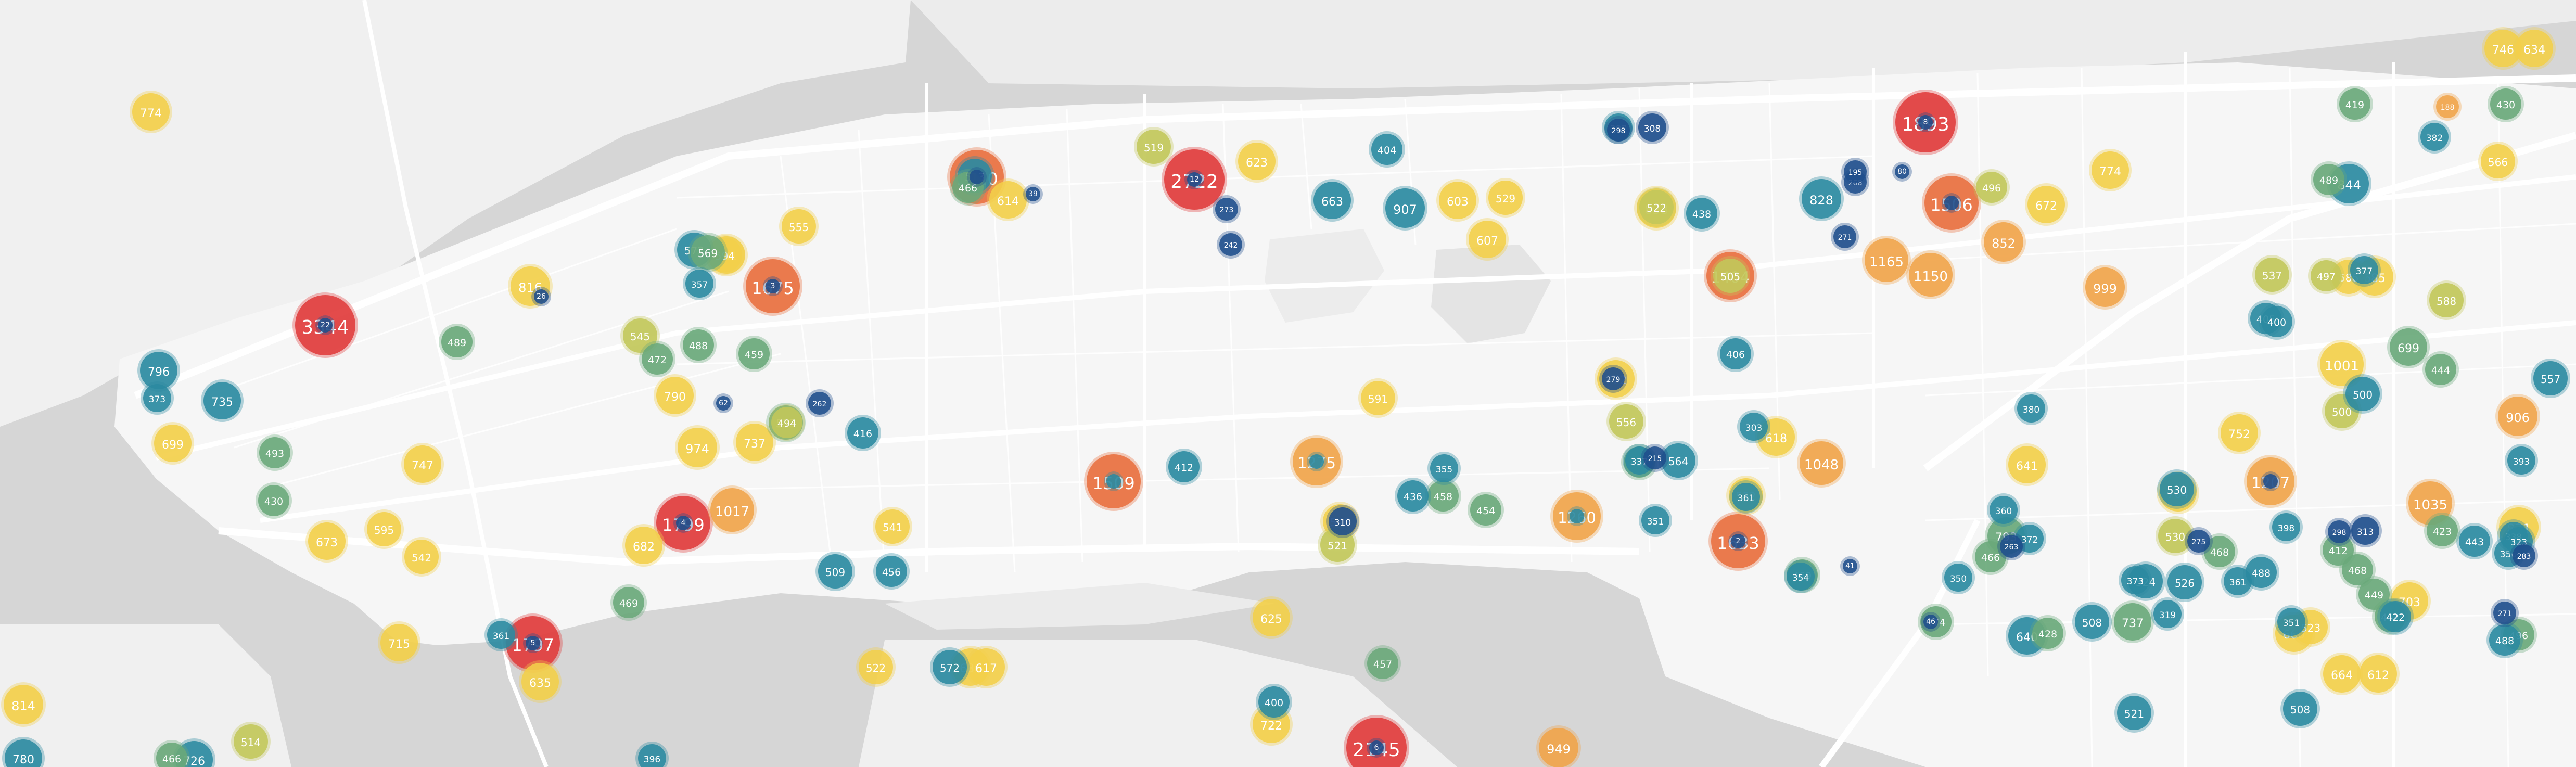 Image resolution: width=2576 pixels, height=767 pixels. I want to click on cluster-marker: 449, so click(2374, 594).